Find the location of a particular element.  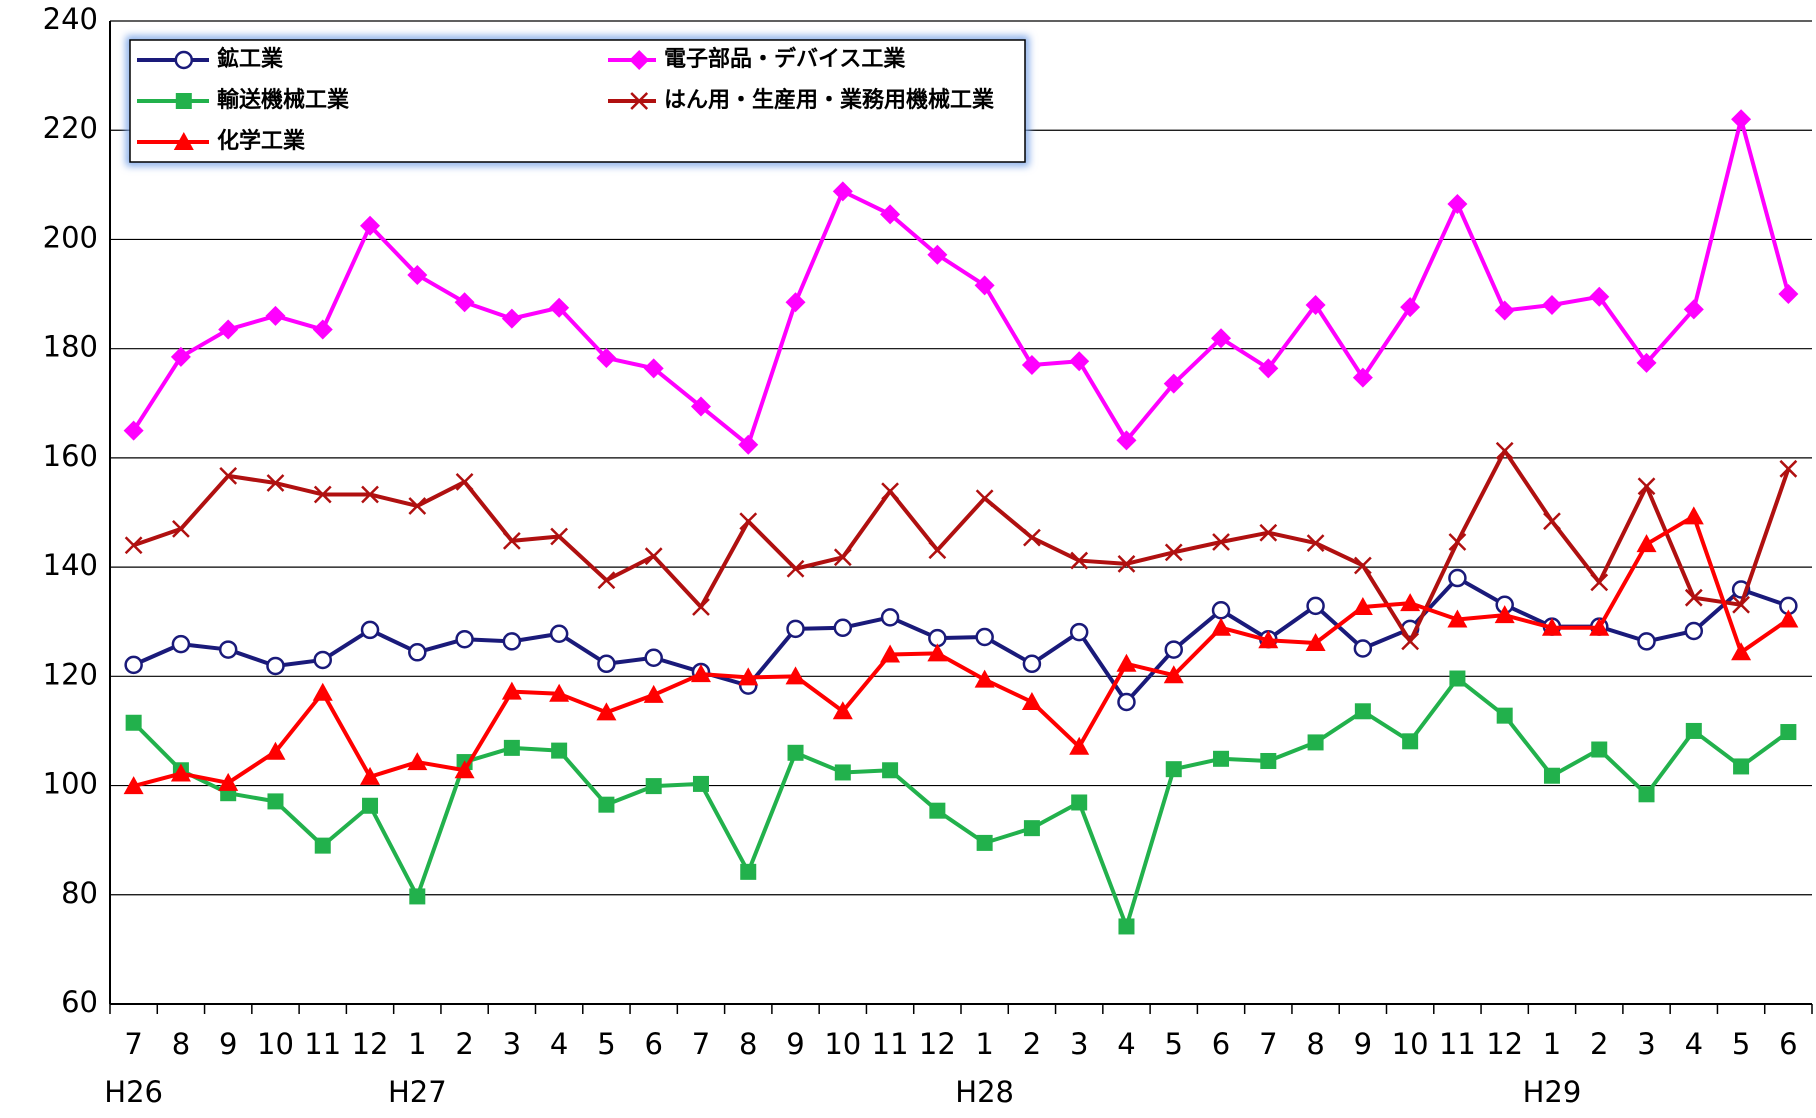

series-line is located at coordinates (961, 640).